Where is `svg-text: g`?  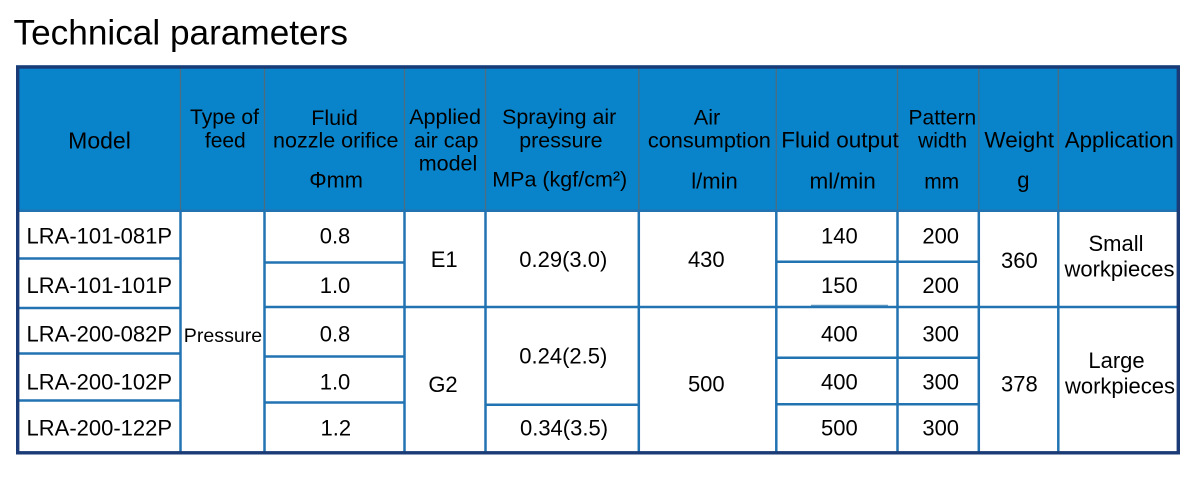 svg-text: g is located at coordinates (1023, 180).